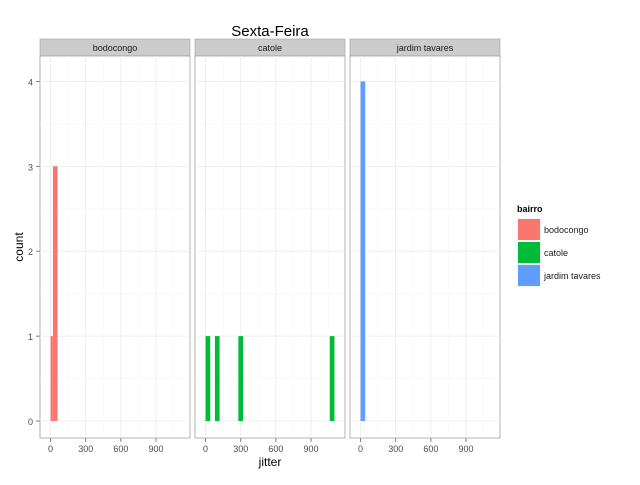 The height and width of the screenshot is (485, 640). Describe the element at coordinates (19, 247) in the screenshot. I see `y-axis-label: count` at that location.